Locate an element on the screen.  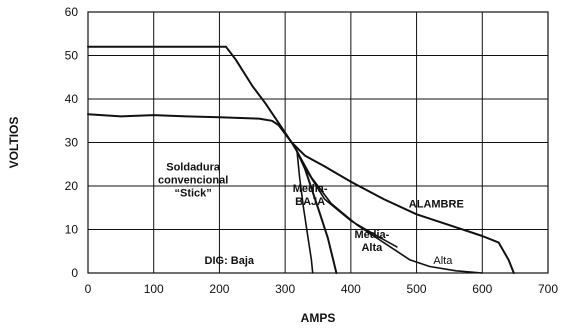
x-tick-label: 200 is located at coordinates (219, 289).